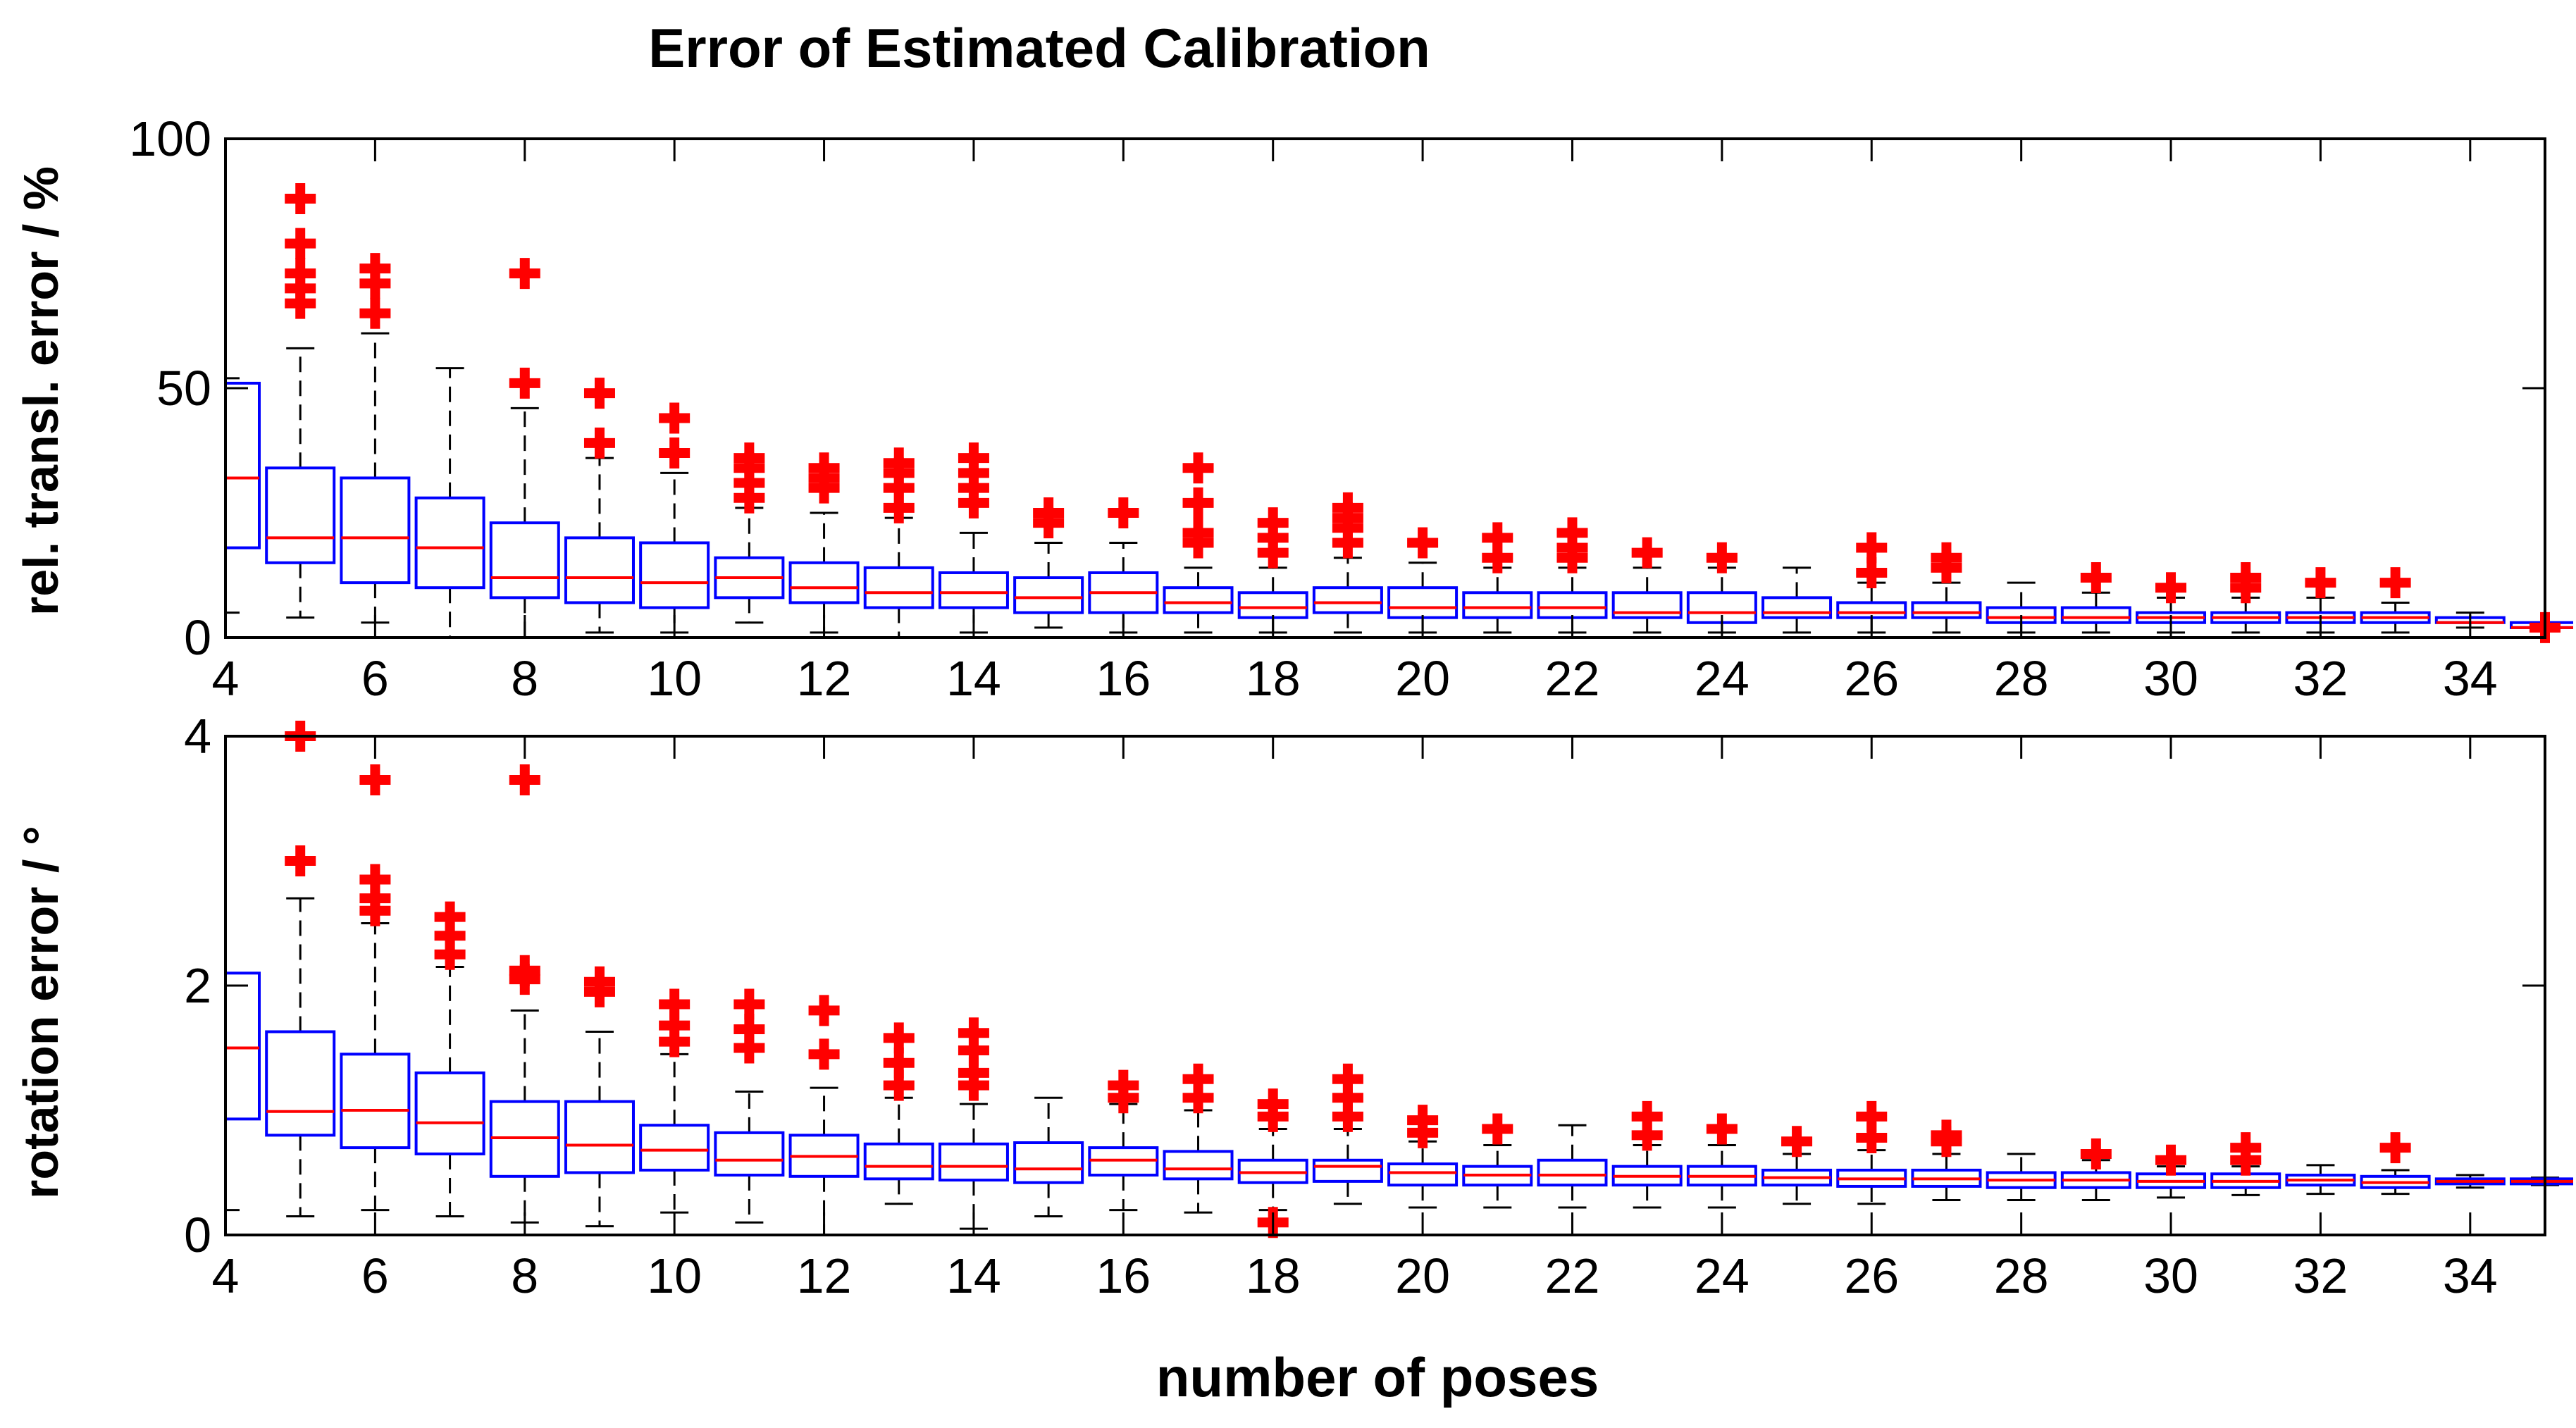  I want to click on x-tick-label: 20, so click(1422, 1275).